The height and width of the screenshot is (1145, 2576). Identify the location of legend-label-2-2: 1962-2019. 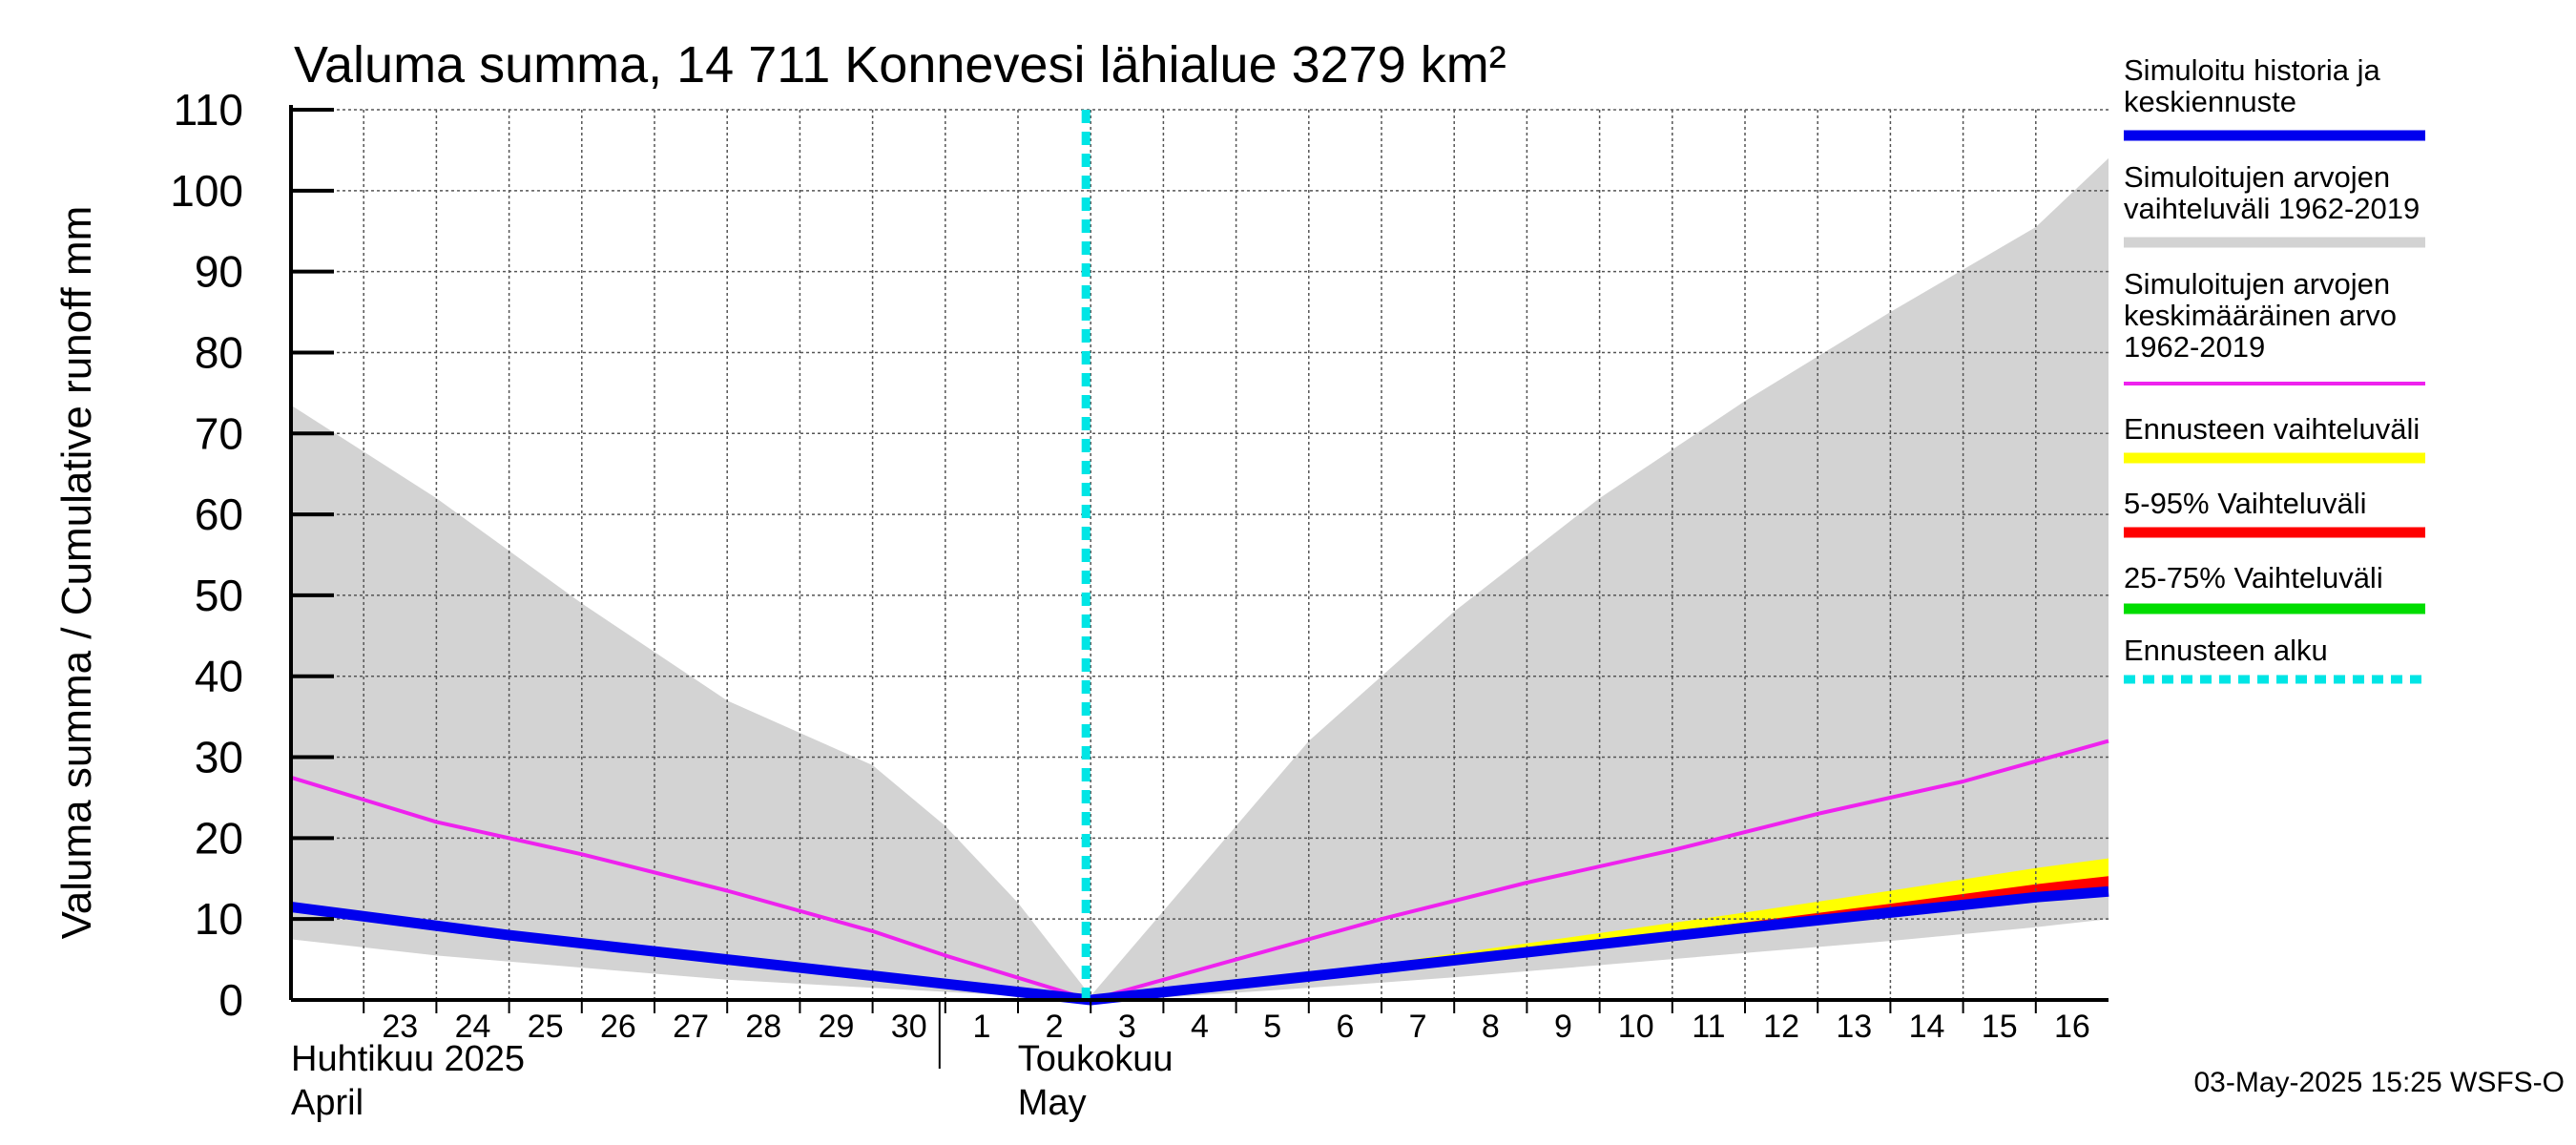
(2194, 347).